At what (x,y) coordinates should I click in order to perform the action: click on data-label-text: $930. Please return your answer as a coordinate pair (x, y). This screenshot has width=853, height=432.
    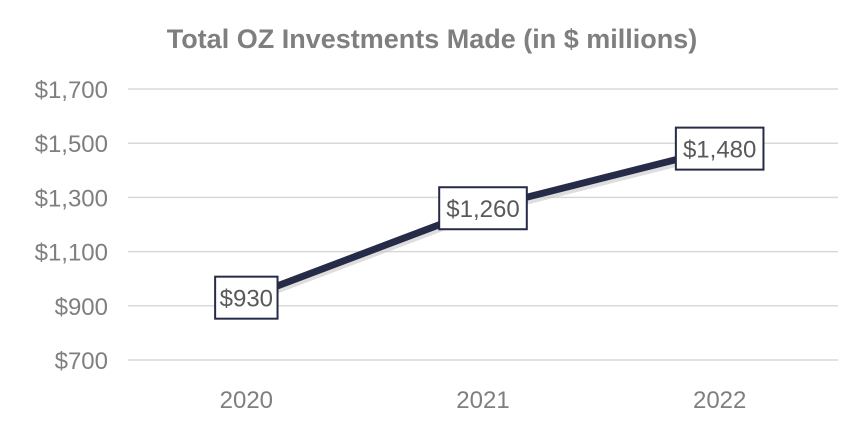
    Looking at the image, I should click on (246, 299).